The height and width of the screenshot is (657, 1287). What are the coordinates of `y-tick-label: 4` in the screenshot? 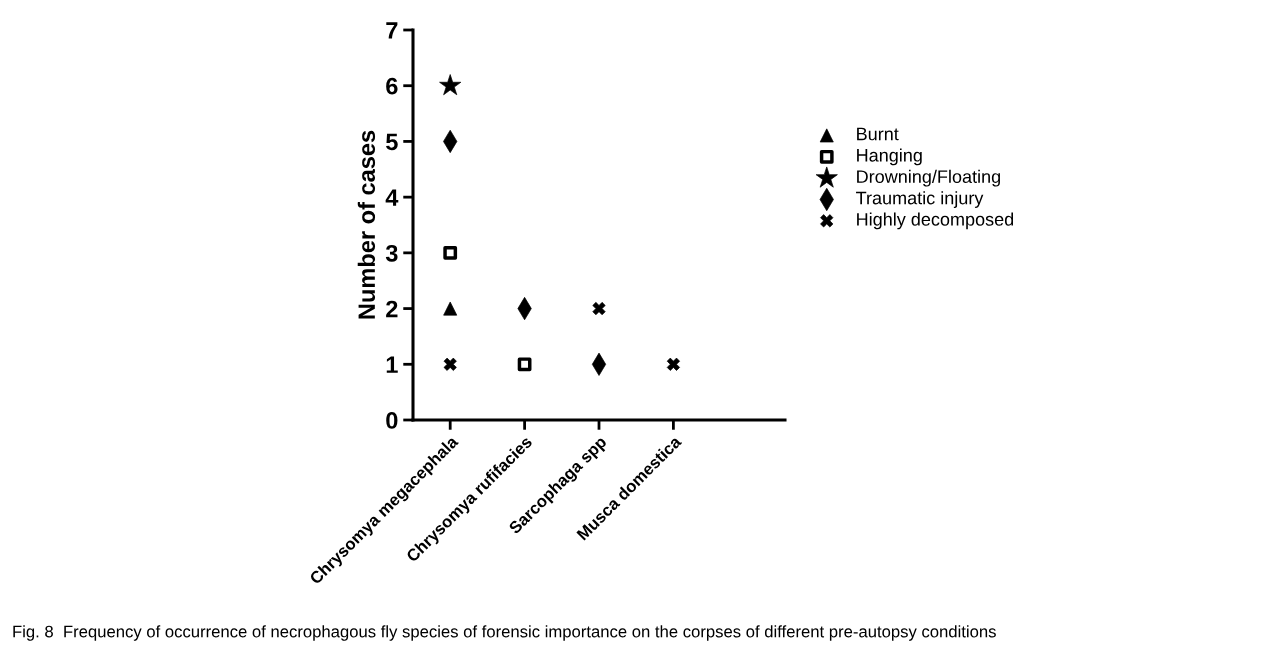 It's located at (392, 197).